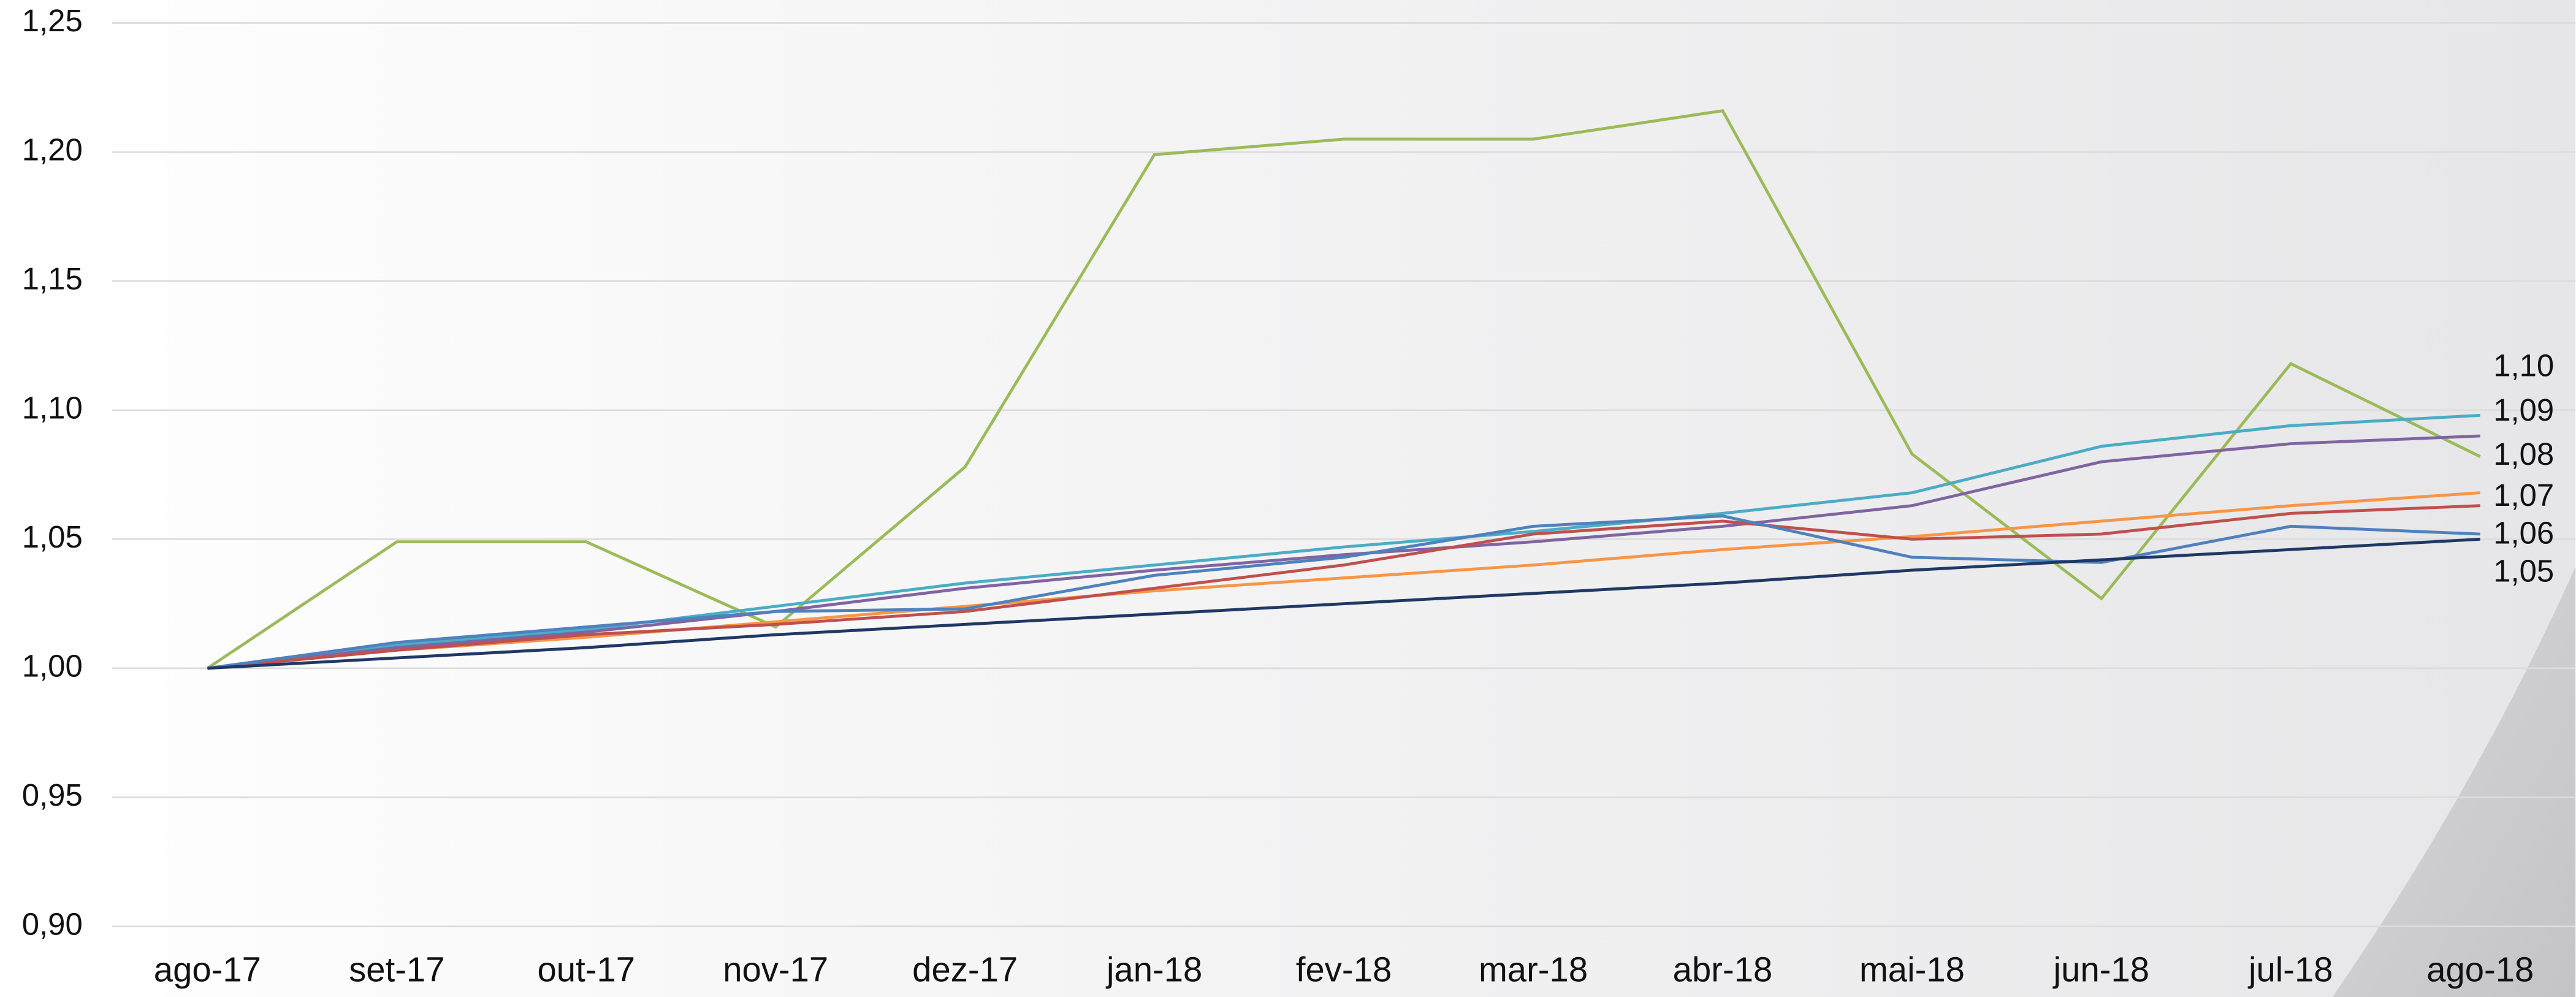  I want to click on y-tick-label: 1,20, so click(52, 149).